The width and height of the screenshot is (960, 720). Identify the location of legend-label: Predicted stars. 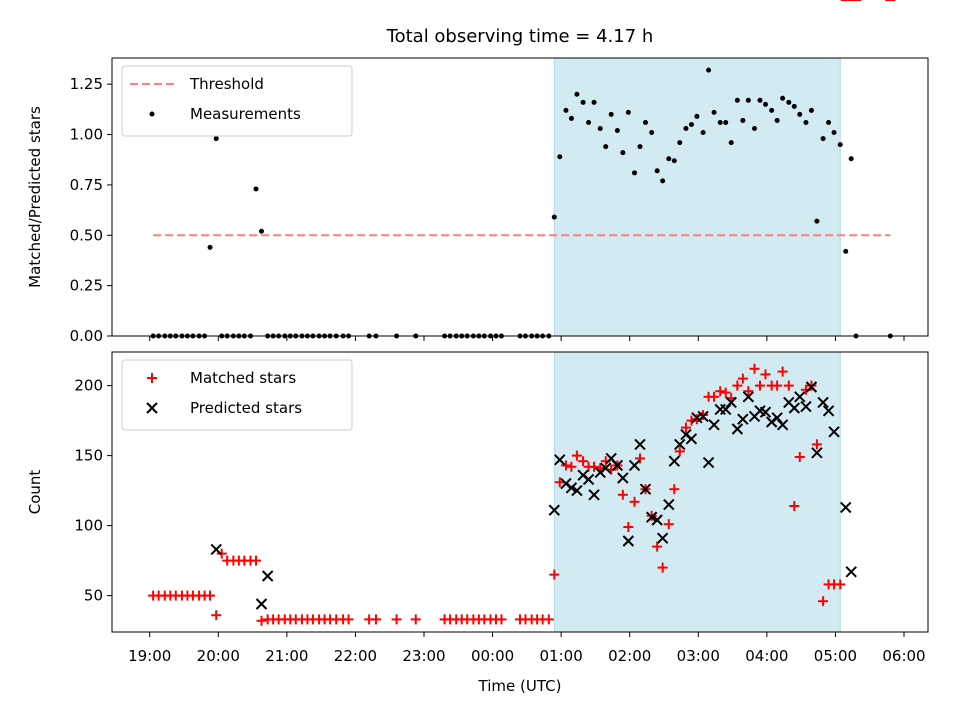
(246, 408).